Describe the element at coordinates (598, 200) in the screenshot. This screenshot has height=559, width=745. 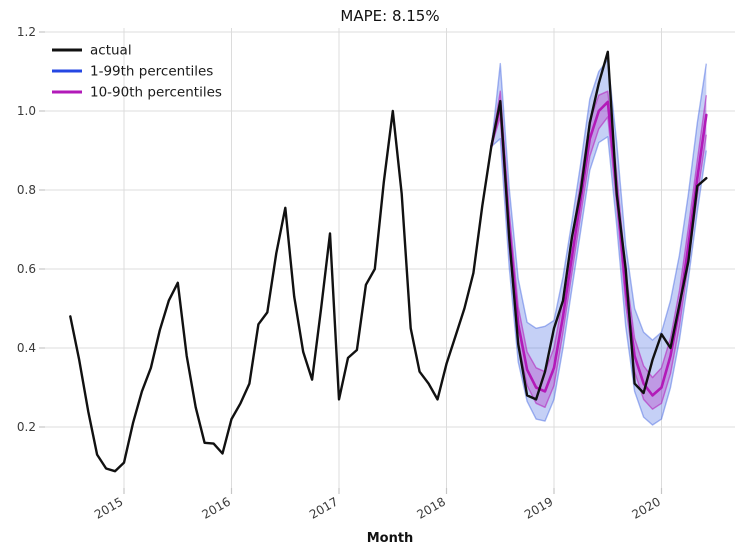
I see `band-1-99th-upper-edge` at that location.